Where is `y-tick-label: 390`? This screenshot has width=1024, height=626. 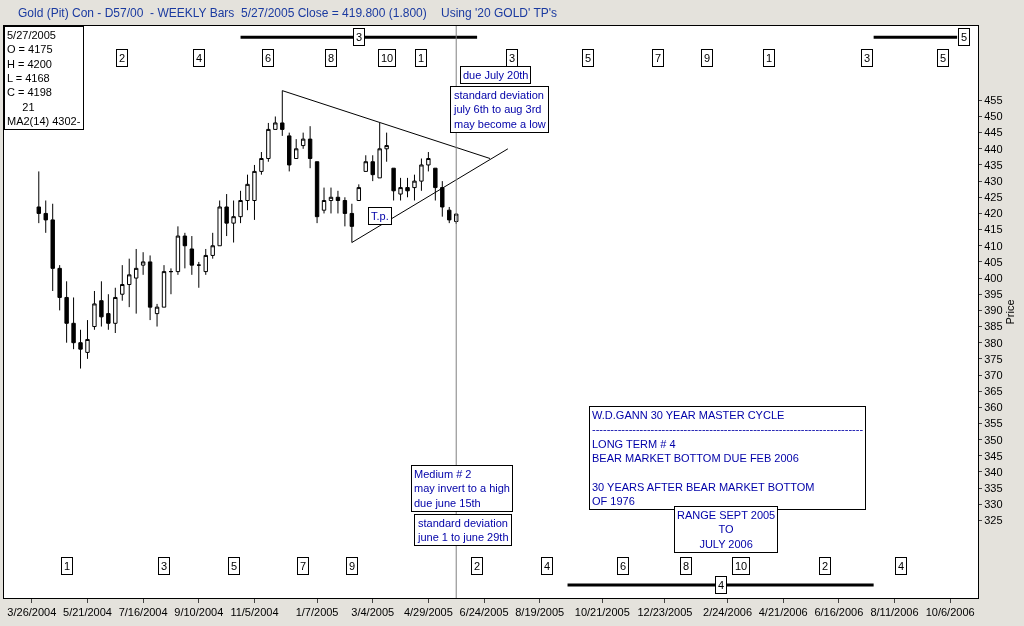
y-tick-label: 390 is located at coordinates (993, 310).